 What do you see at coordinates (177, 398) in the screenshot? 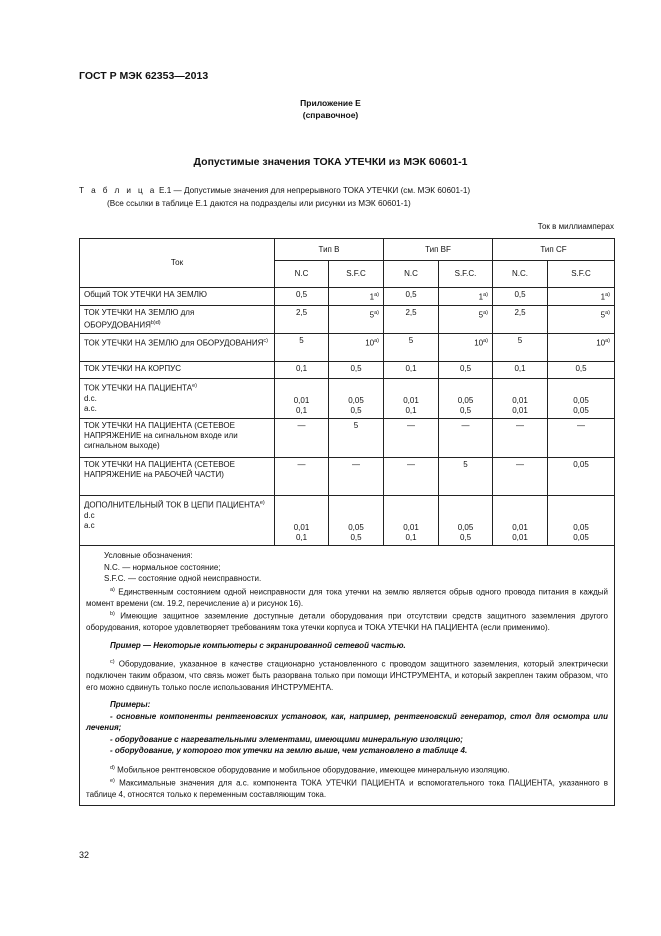
I see `row-label: ТОК УТЕЧКИ НА ПАЦИЕНТАe) d.c. a.c.` at bounding box center [177, 398].